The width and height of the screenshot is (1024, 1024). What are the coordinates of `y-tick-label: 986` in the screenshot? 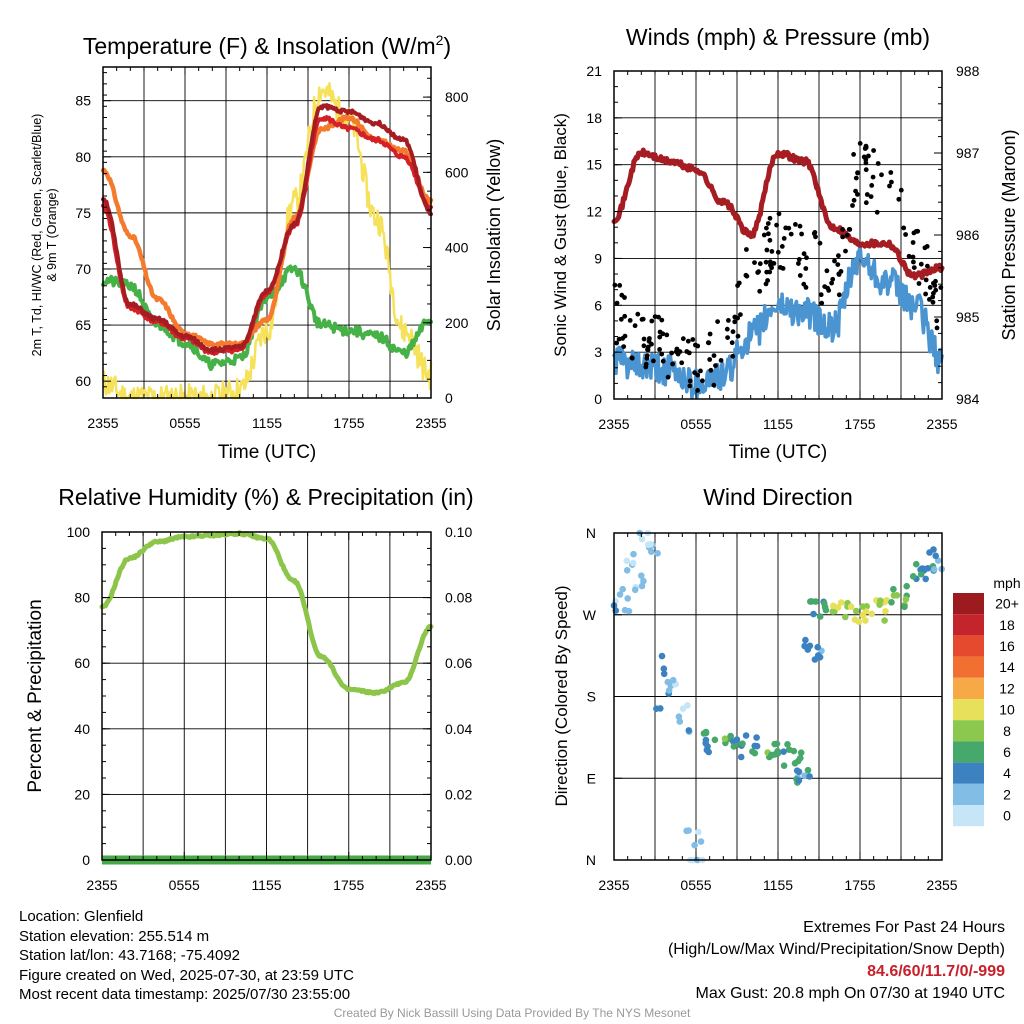 It's located at (968, 235).